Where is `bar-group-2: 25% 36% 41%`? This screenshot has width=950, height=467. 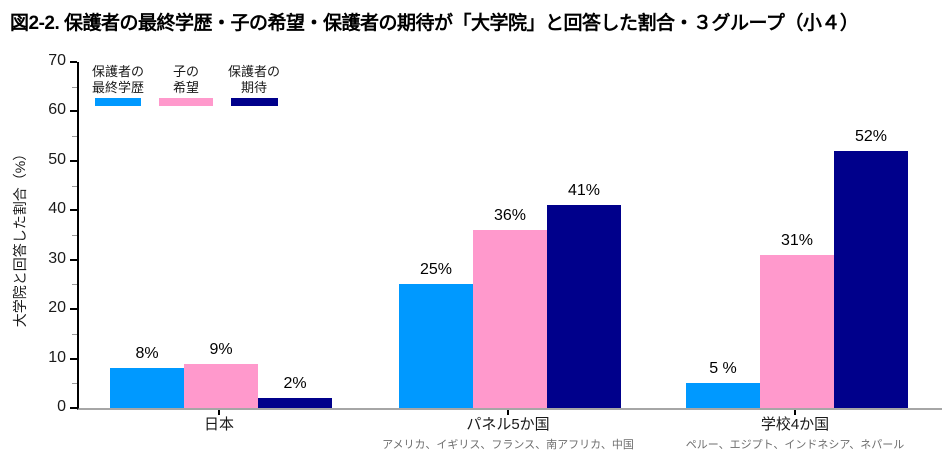 bar-group-2: 25% 36% 41% is located at coordinates (510, 295).